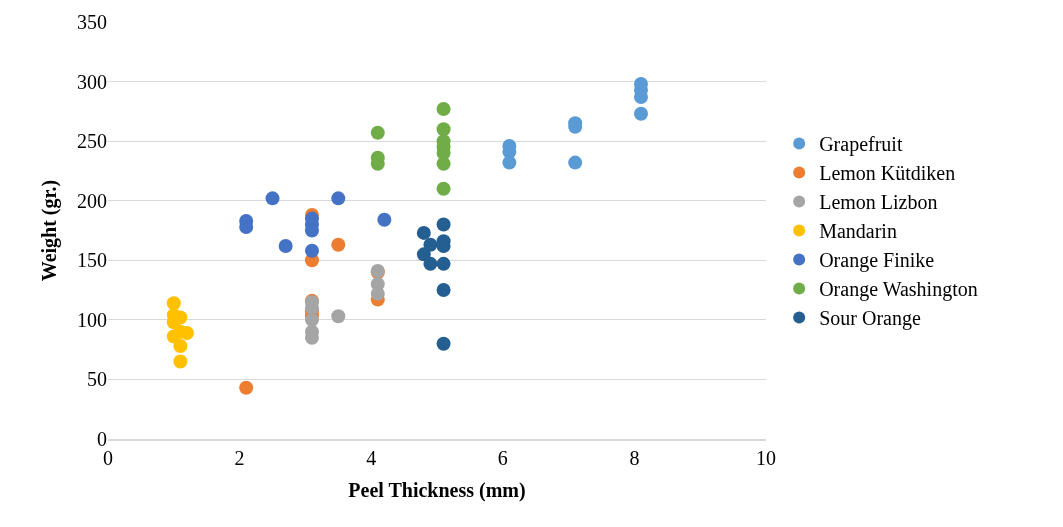  What do you see at coordinates (97, 379) in the screenshot?
I see `y-tick-label: 50` at bounding box center [97, 379].